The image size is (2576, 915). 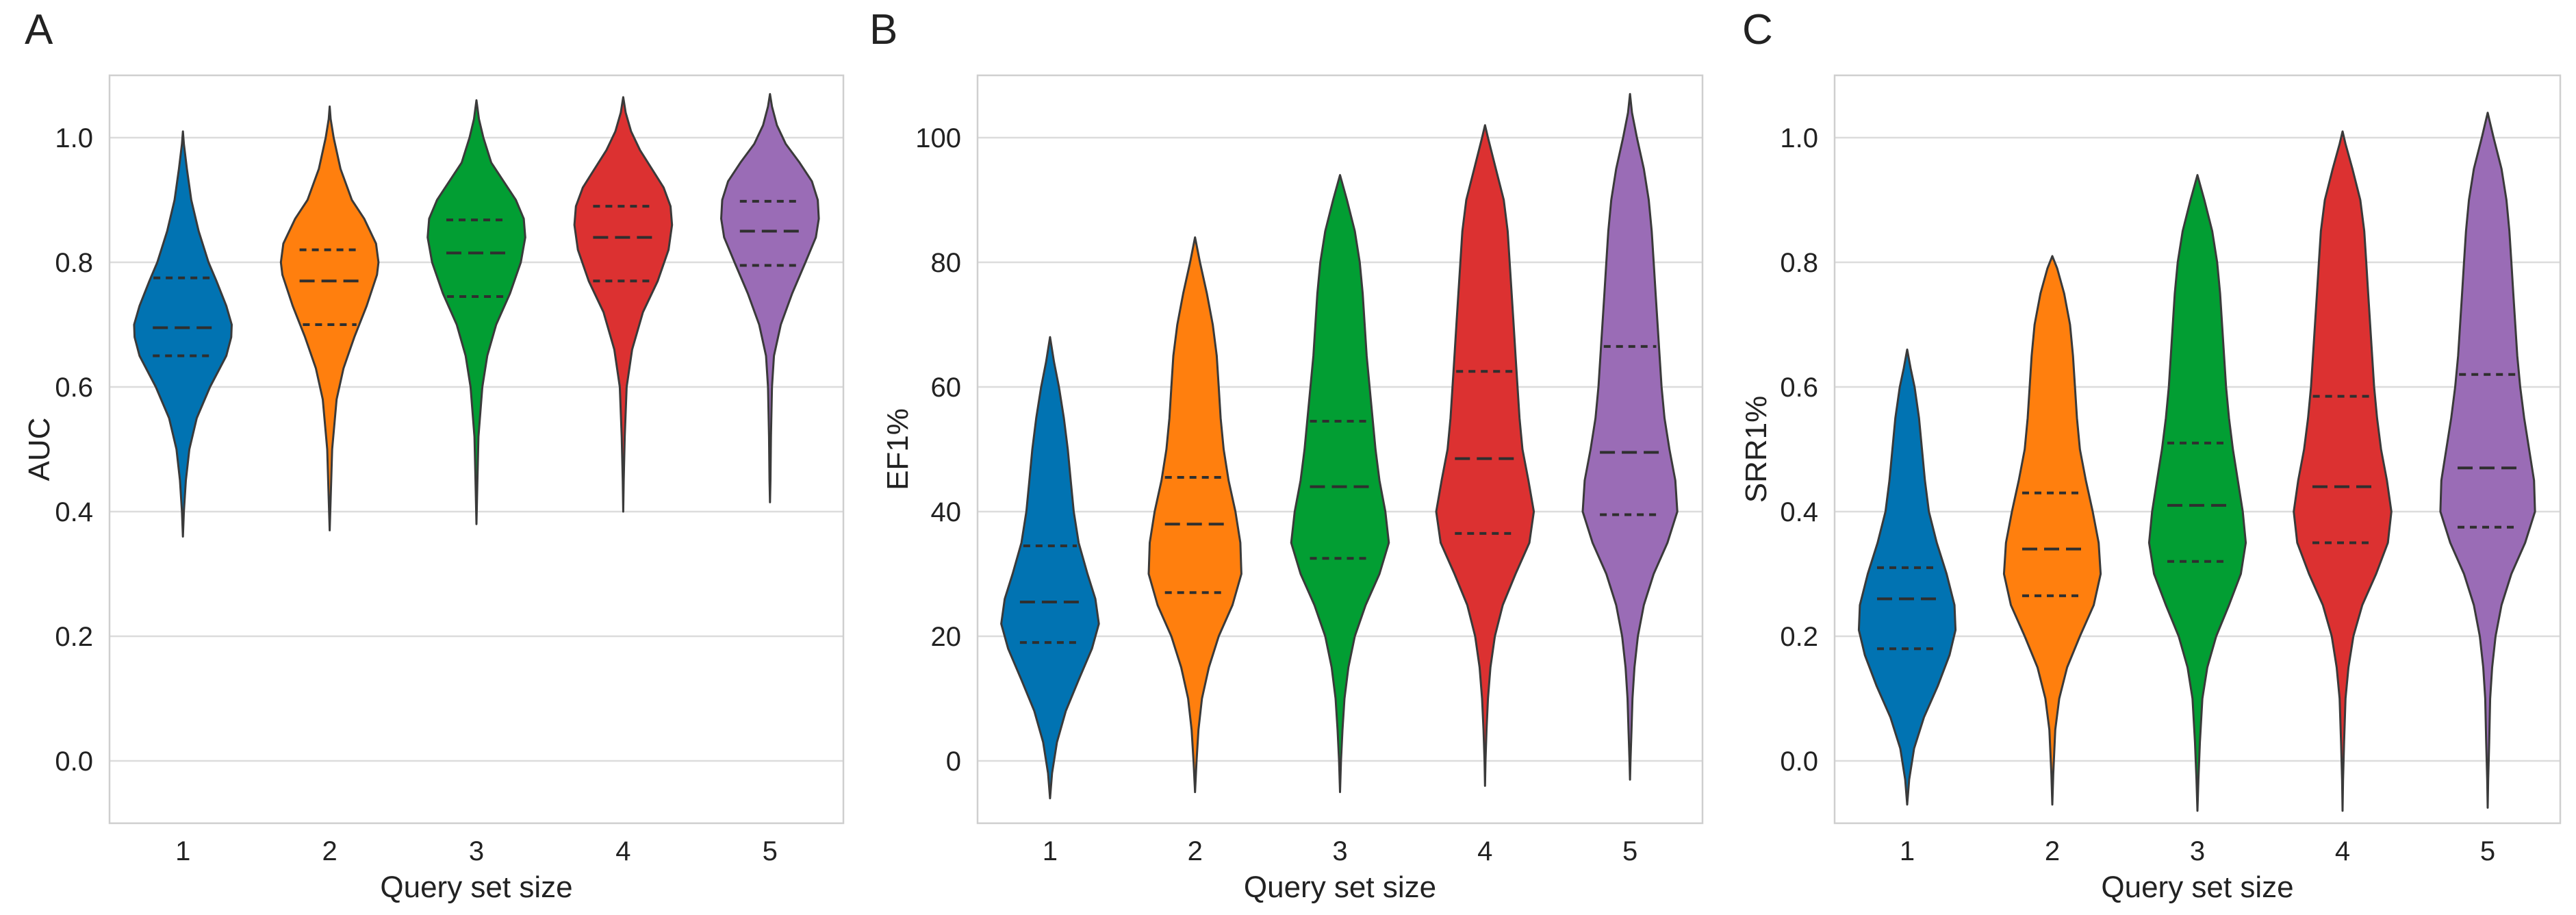 What do you see at coordinates (898, 449) in the screenshot?
I see `y-axis-label: EF1%` at bounding box center [898, 449].